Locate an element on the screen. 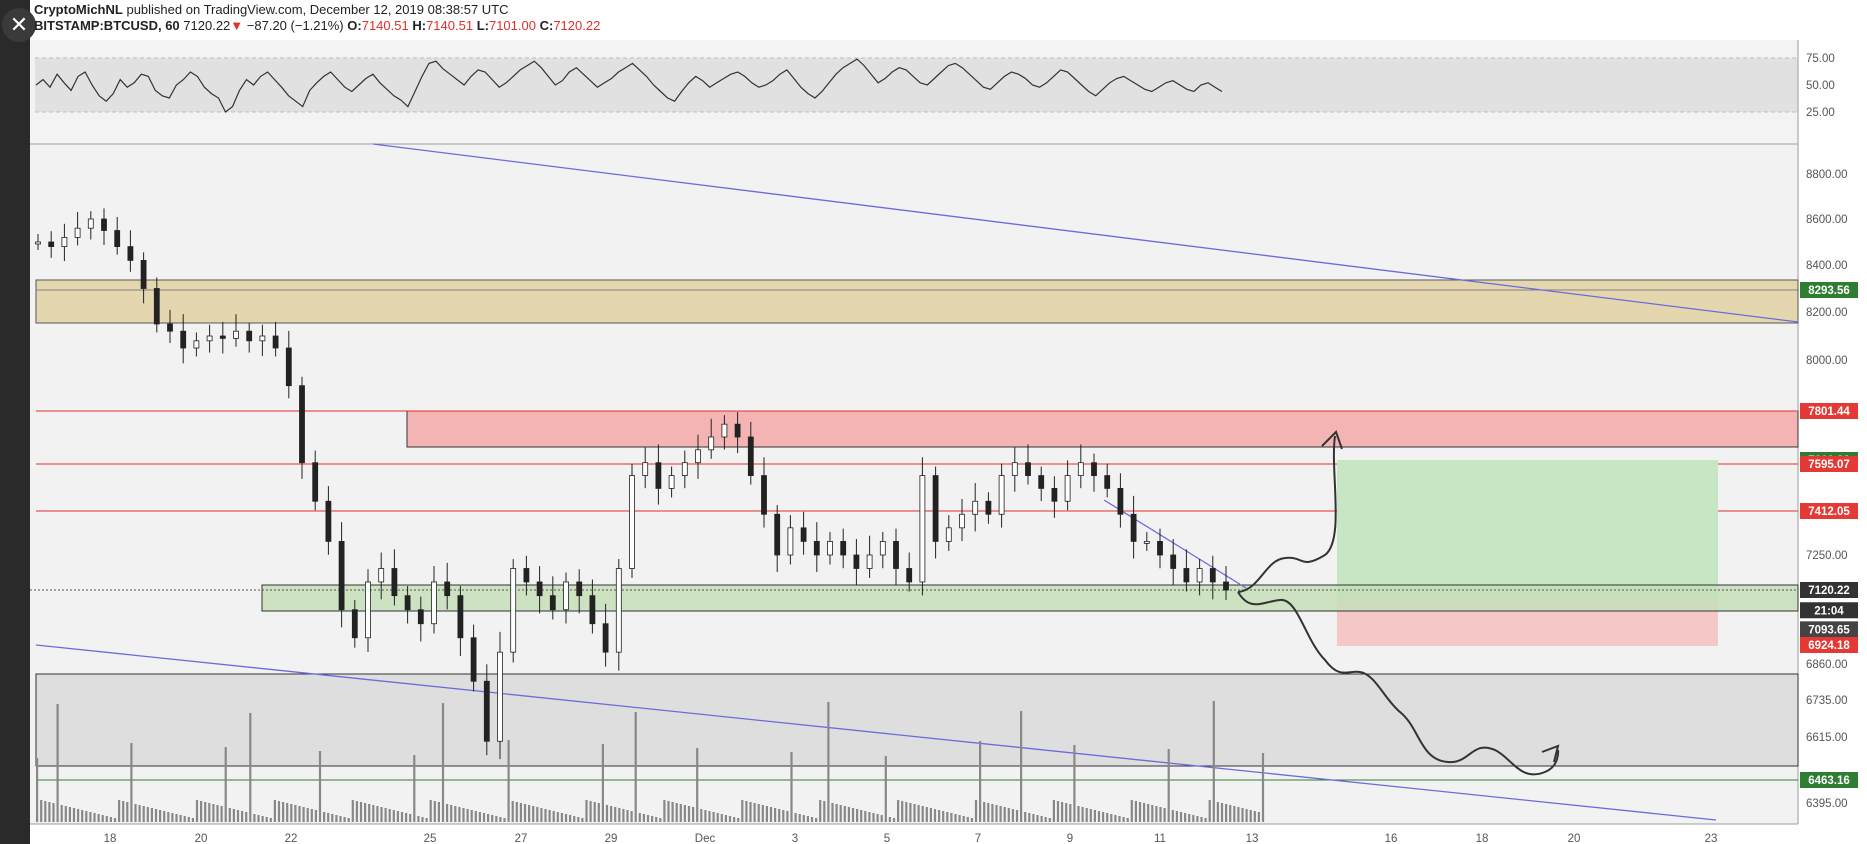 The width and height of the screenshot is (1867, 844). long-position-target is located at coordinates (1527, 529).